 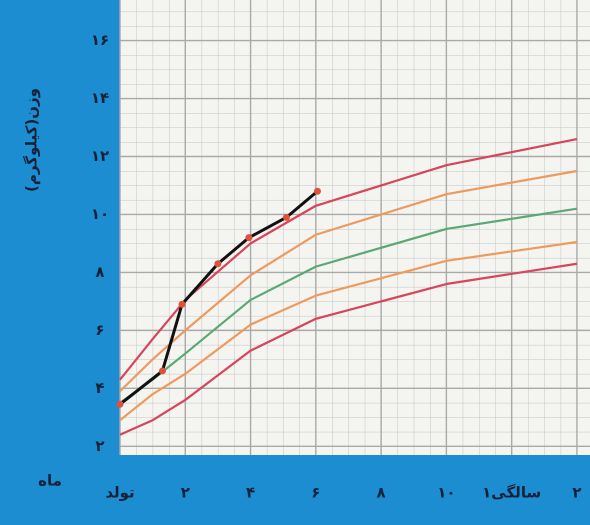 I want to click on x-tick-label: ۱سالگی, so click(x=511, y=493).